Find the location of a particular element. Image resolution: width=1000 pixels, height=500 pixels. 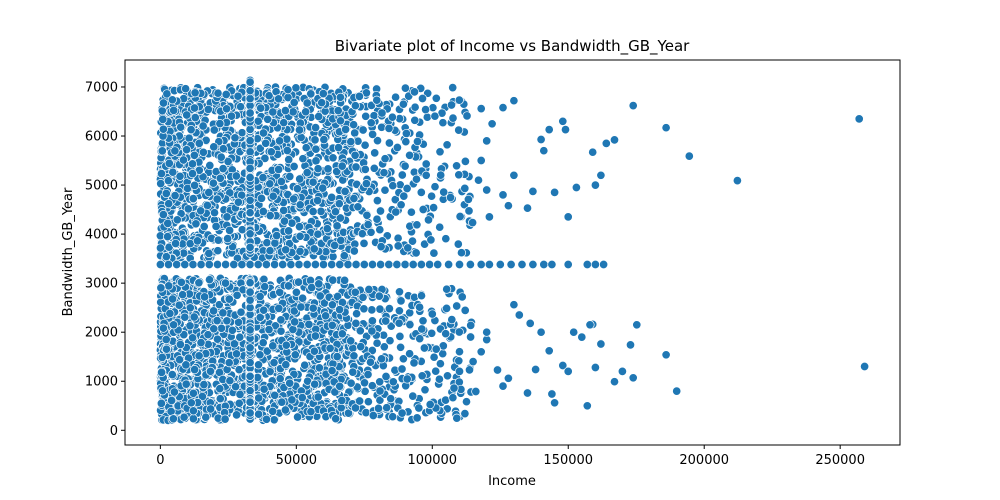

x-axis-ticks: 0 50000 100000 150000 200000 250000 is located at coordinates (510, 456).